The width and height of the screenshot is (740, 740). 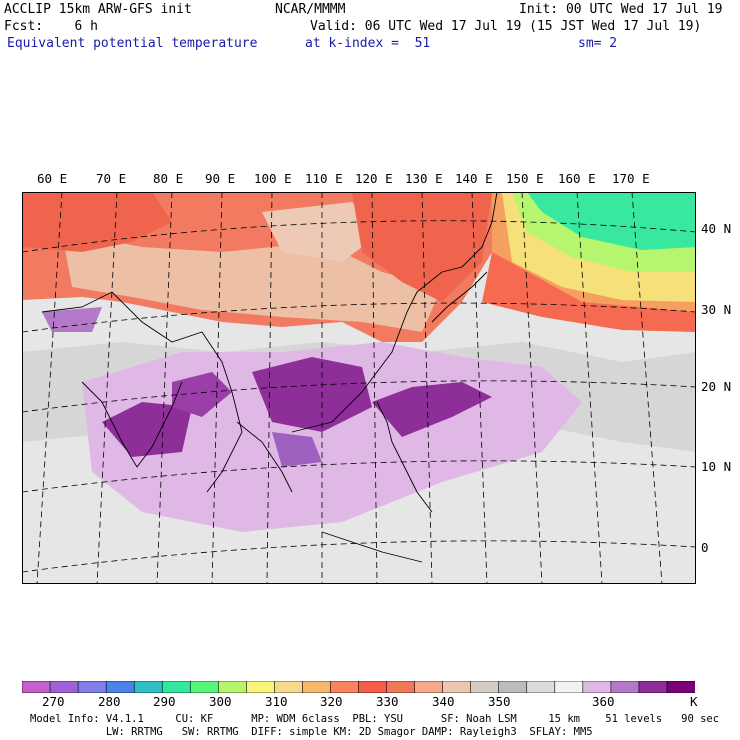 I want to click on philippine-sea-core, so click(x=432, y=409).